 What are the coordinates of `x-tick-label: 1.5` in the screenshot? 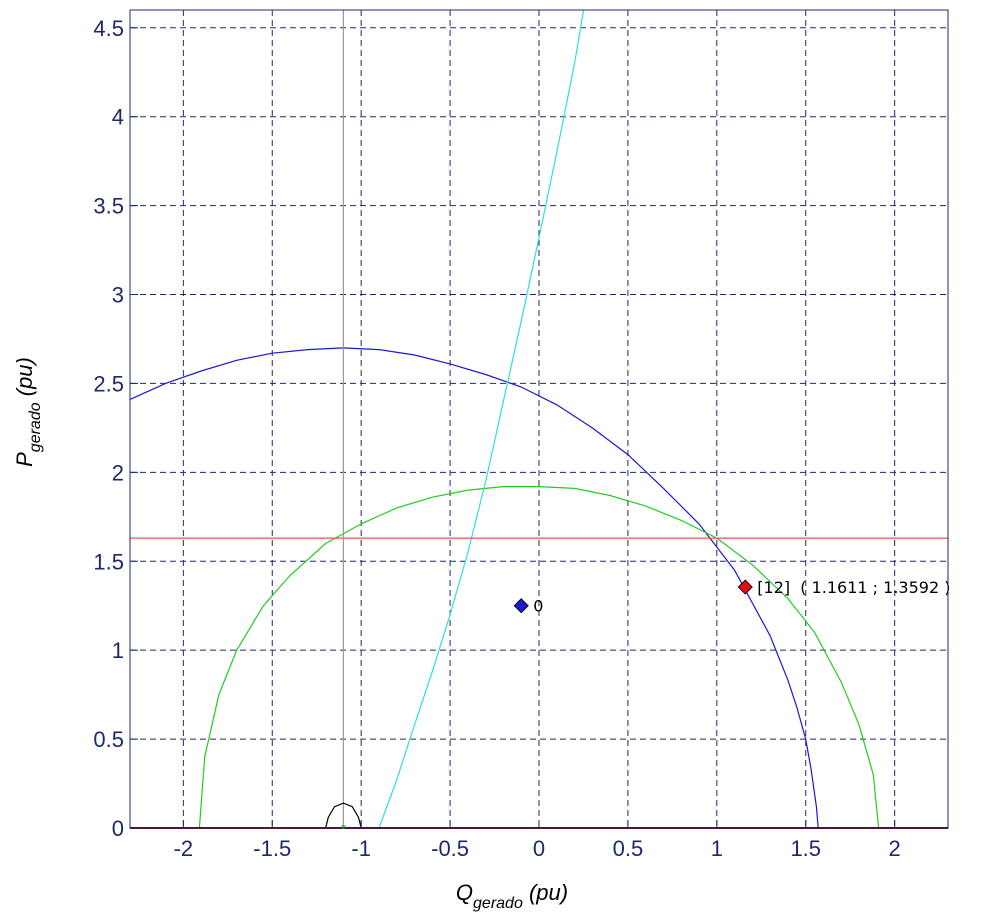 It's located at (805, 848).